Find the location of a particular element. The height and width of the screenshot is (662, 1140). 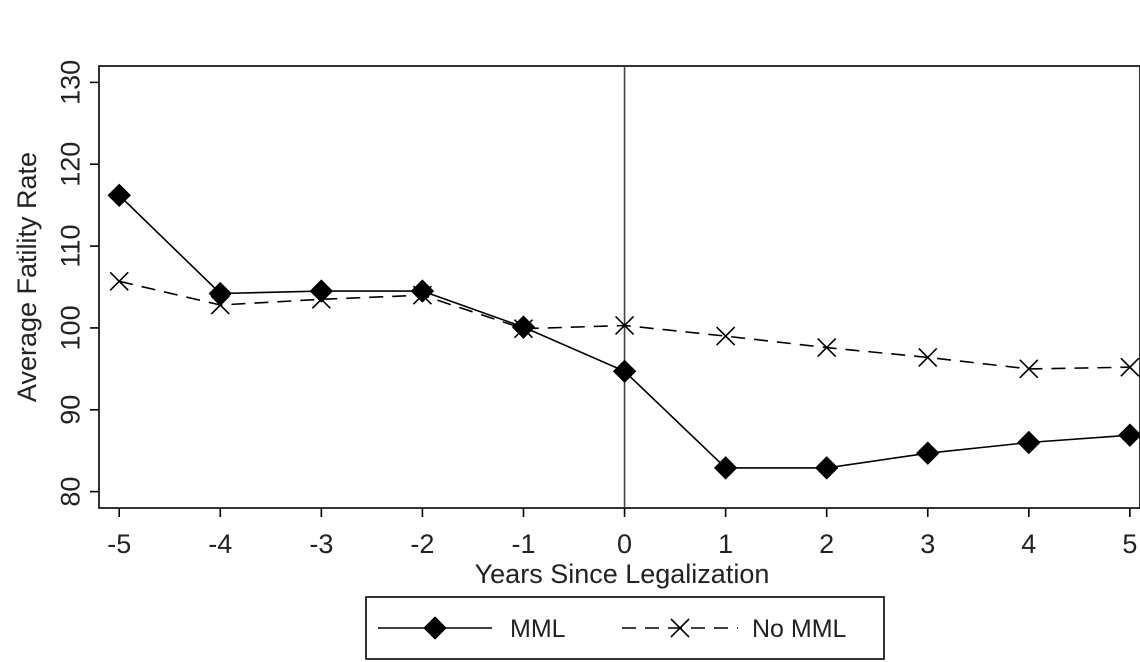

x-axis-title: Years Since Legalization is located at coordinates (622, 574).